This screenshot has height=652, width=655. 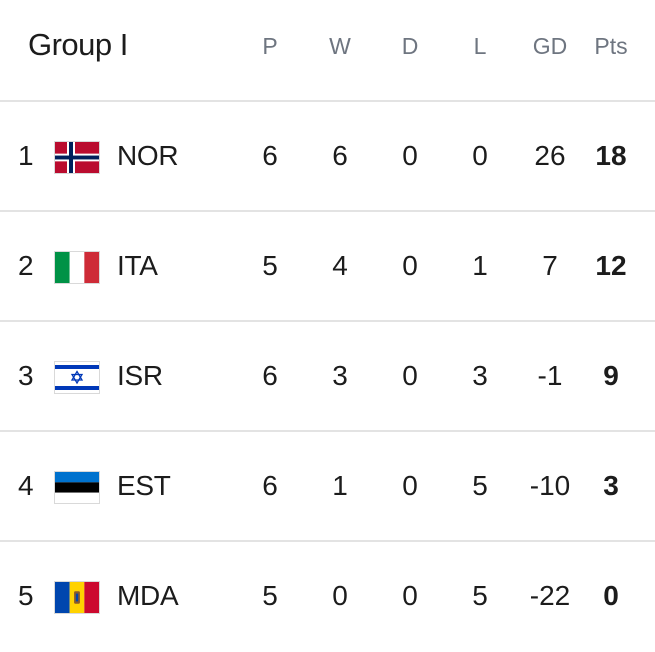 I want to click on lost: 0, so click(x=480, y=155).